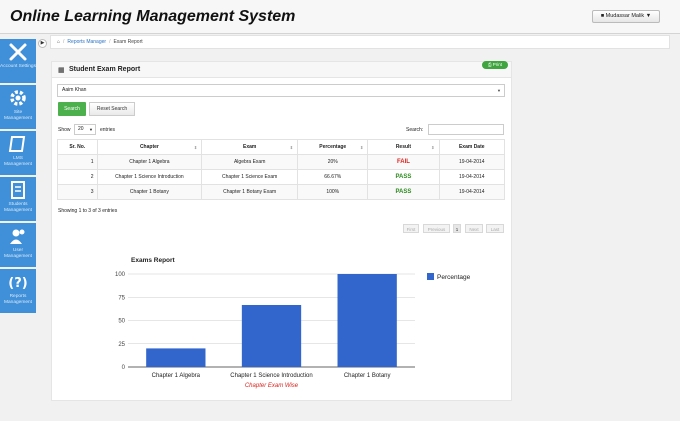  Describe the element at coordinates (495, 228) in the screenshot. I see `pagination-last: Last` at that location.